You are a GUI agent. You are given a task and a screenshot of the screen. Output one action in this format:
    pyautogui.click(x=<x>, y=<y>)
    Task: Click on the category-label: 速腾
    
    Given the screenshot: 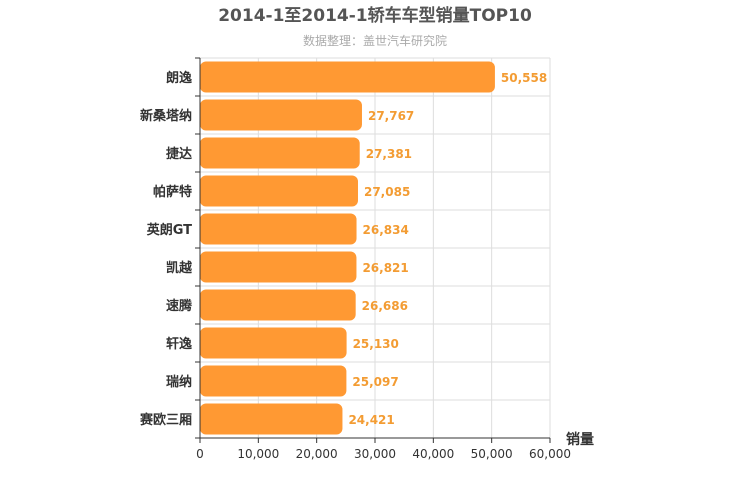 What is the action you would take?
    pyautogui.click(x=179, y=306)
    